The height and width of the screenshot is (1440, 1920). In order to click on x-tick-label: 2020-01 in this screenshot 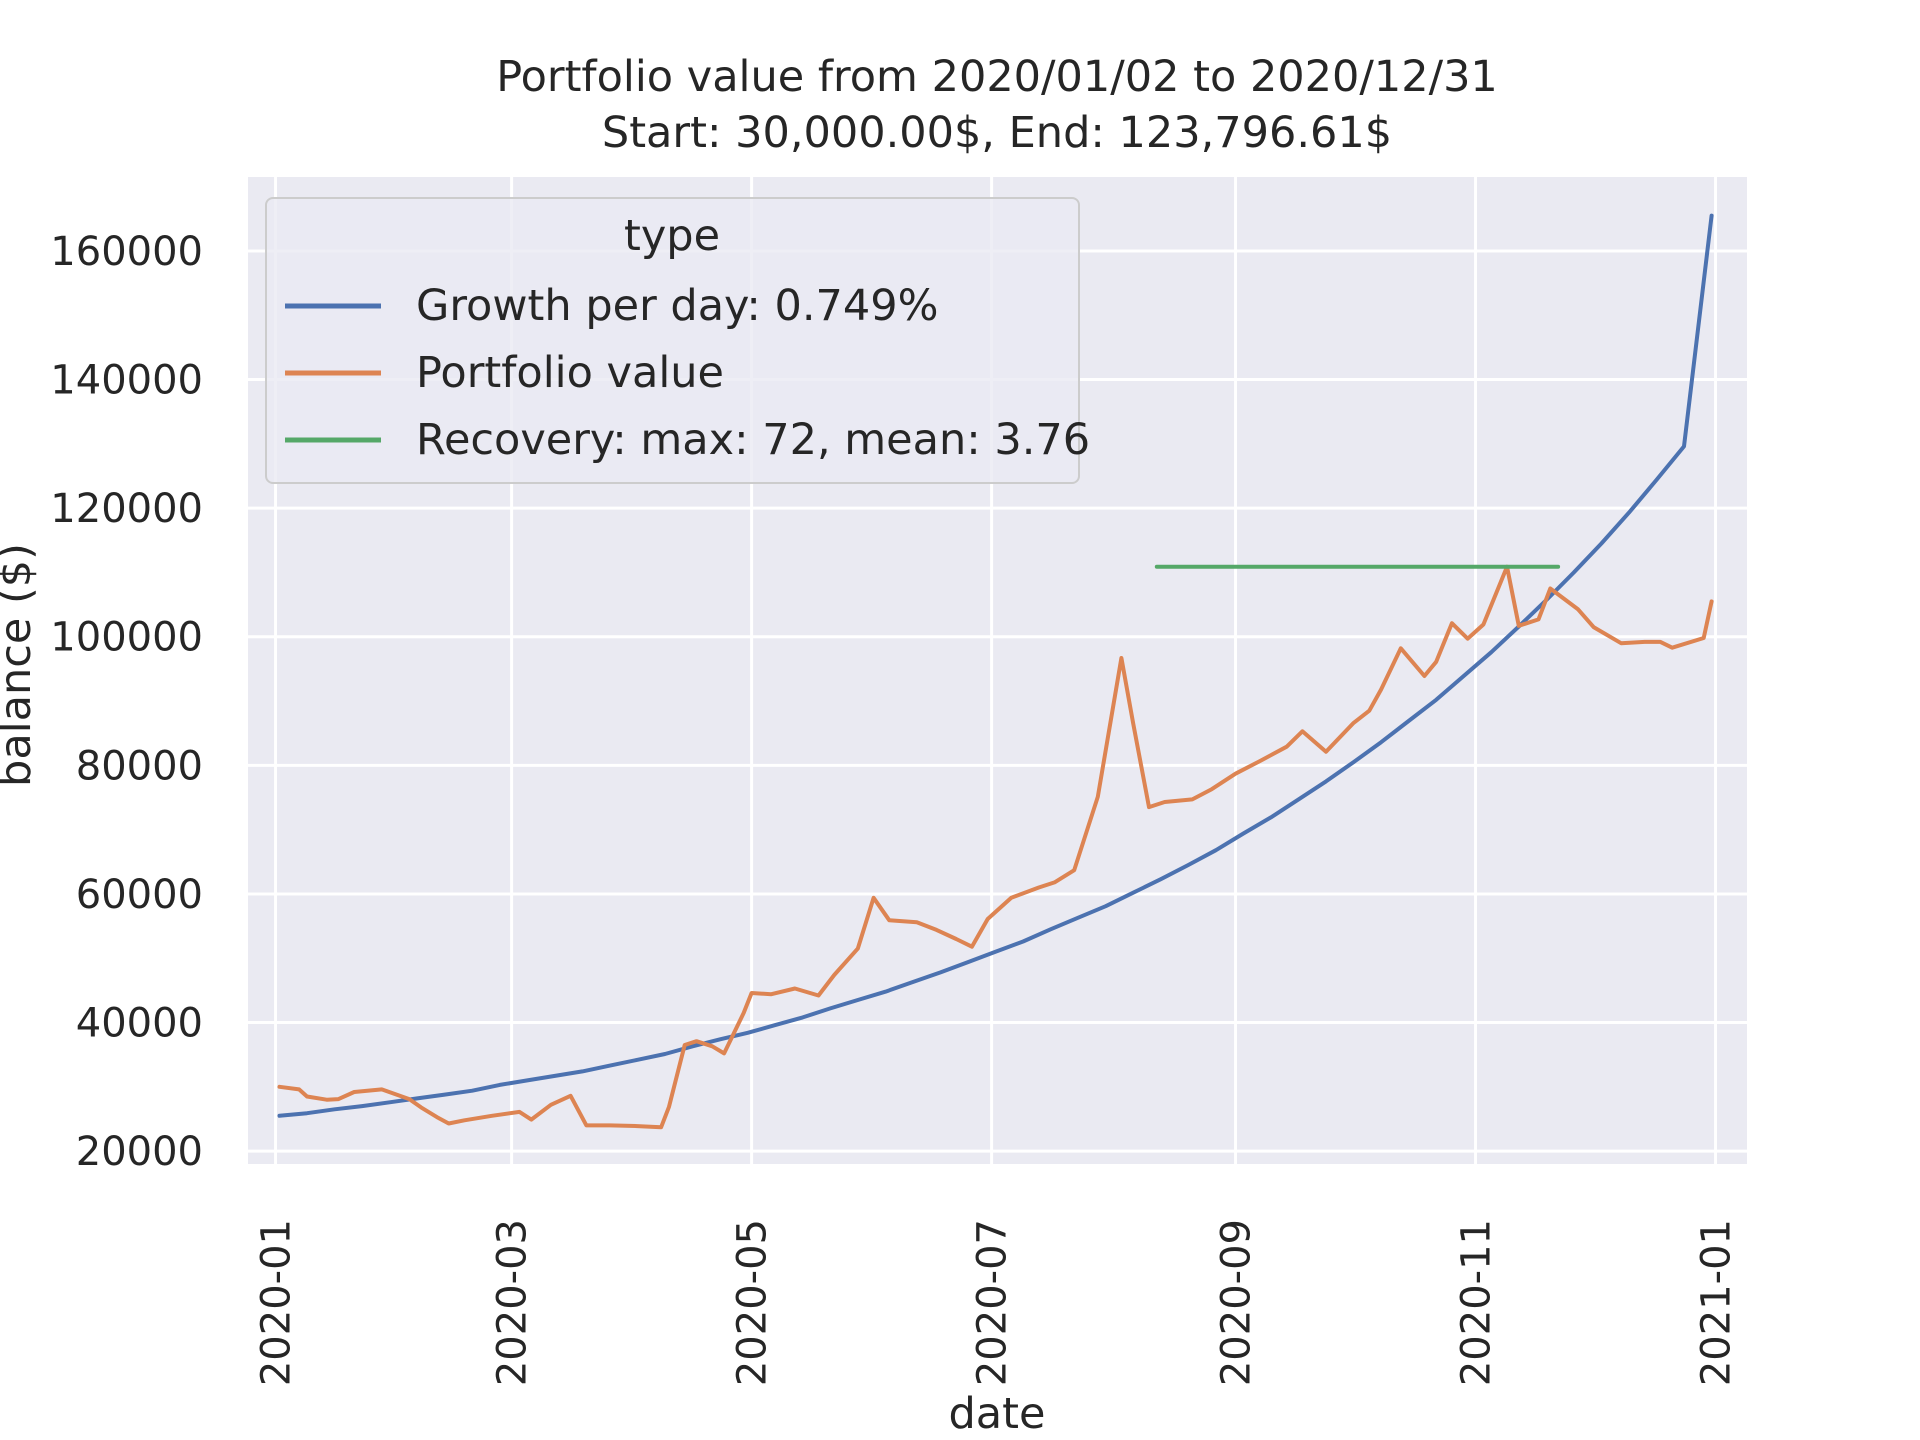, I will do `click(277, 1302)`.